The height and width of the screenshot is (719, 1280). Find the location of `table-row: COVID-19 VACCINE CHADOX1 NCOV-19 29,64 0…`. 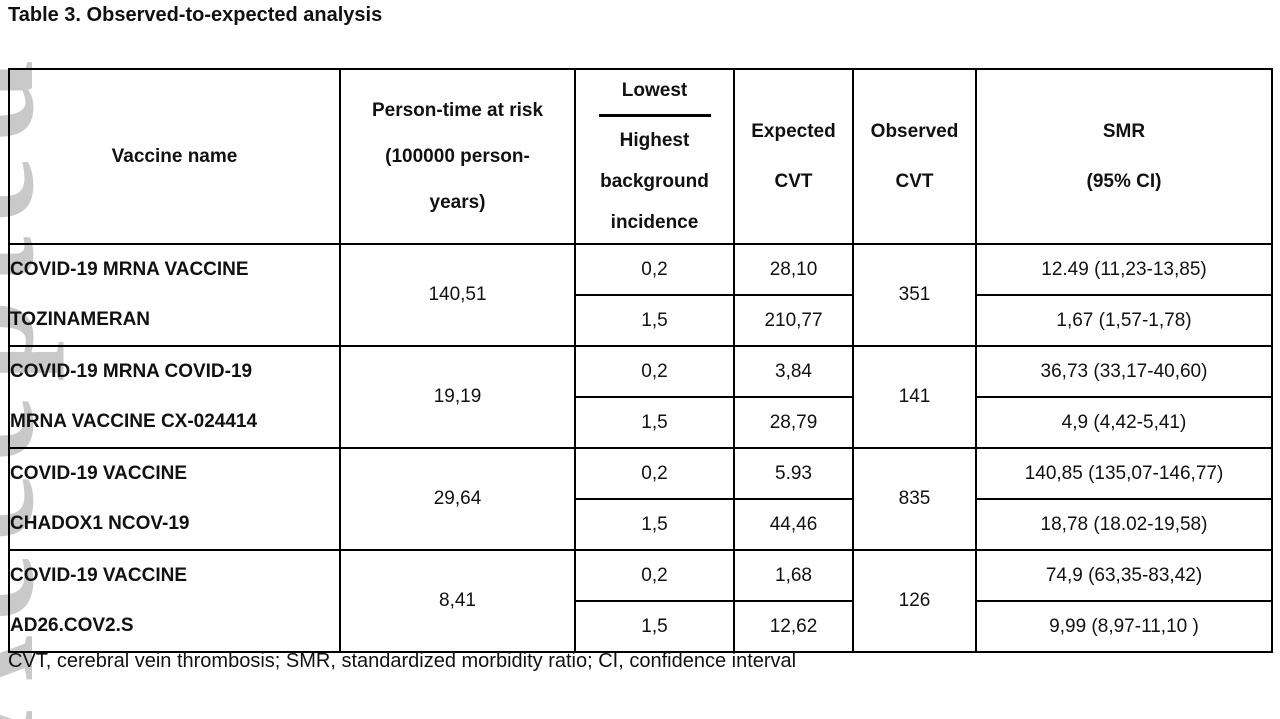

table-row: COVID-19 VACCINE CHADOX1 NCOV-19 29,64 0… is located at coordinates (640, 499).